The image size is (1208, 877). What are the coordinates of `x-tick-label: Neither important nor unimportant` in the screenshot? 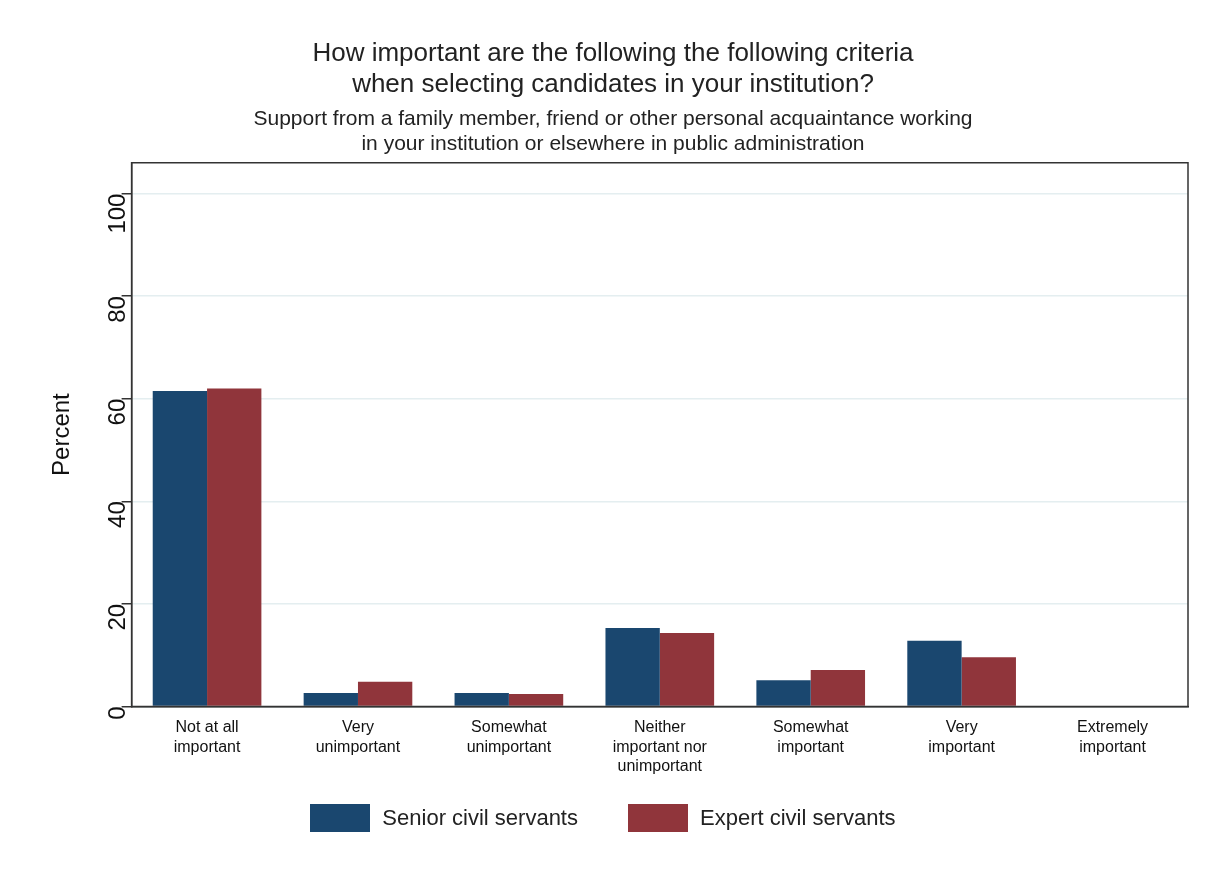 It's located at (660, 746).